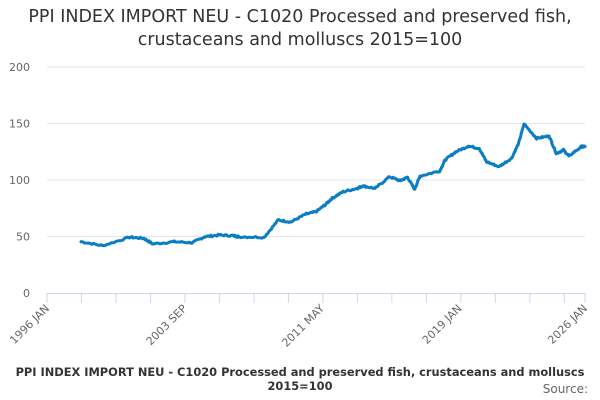 This screenshot has height=400, width=600. What do you see at coordinates (565, 389) in the screenshot?
I see `source-label: Source:` at bounding box center [565, 389].